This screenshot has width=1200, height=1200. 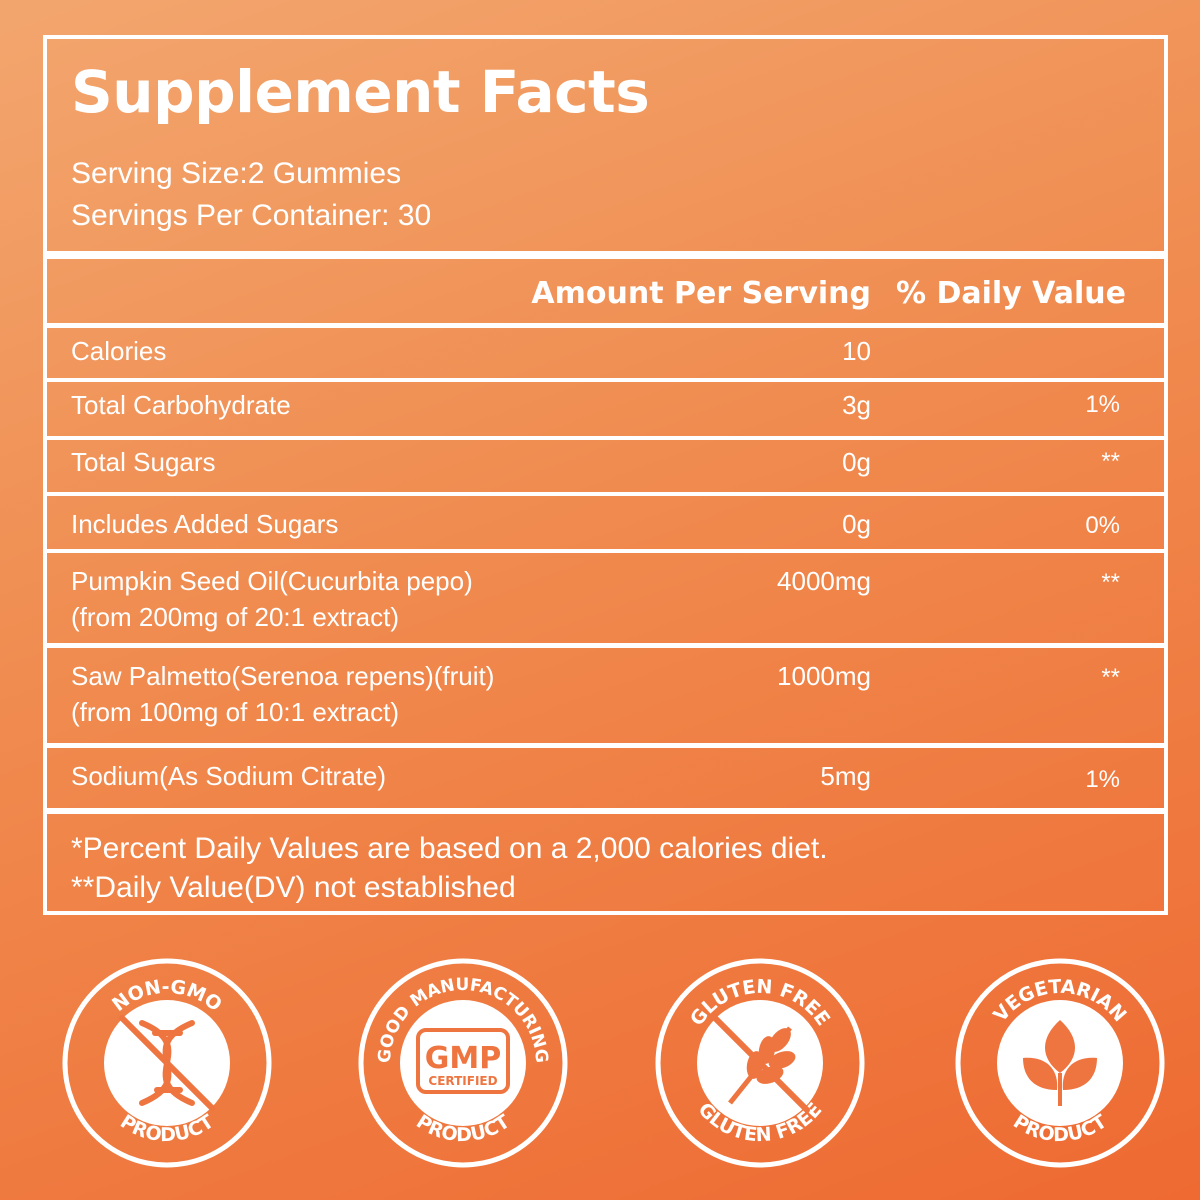 I want to click on serving-size: Serving Size:2 Gummies, so click(x=236, y=173).